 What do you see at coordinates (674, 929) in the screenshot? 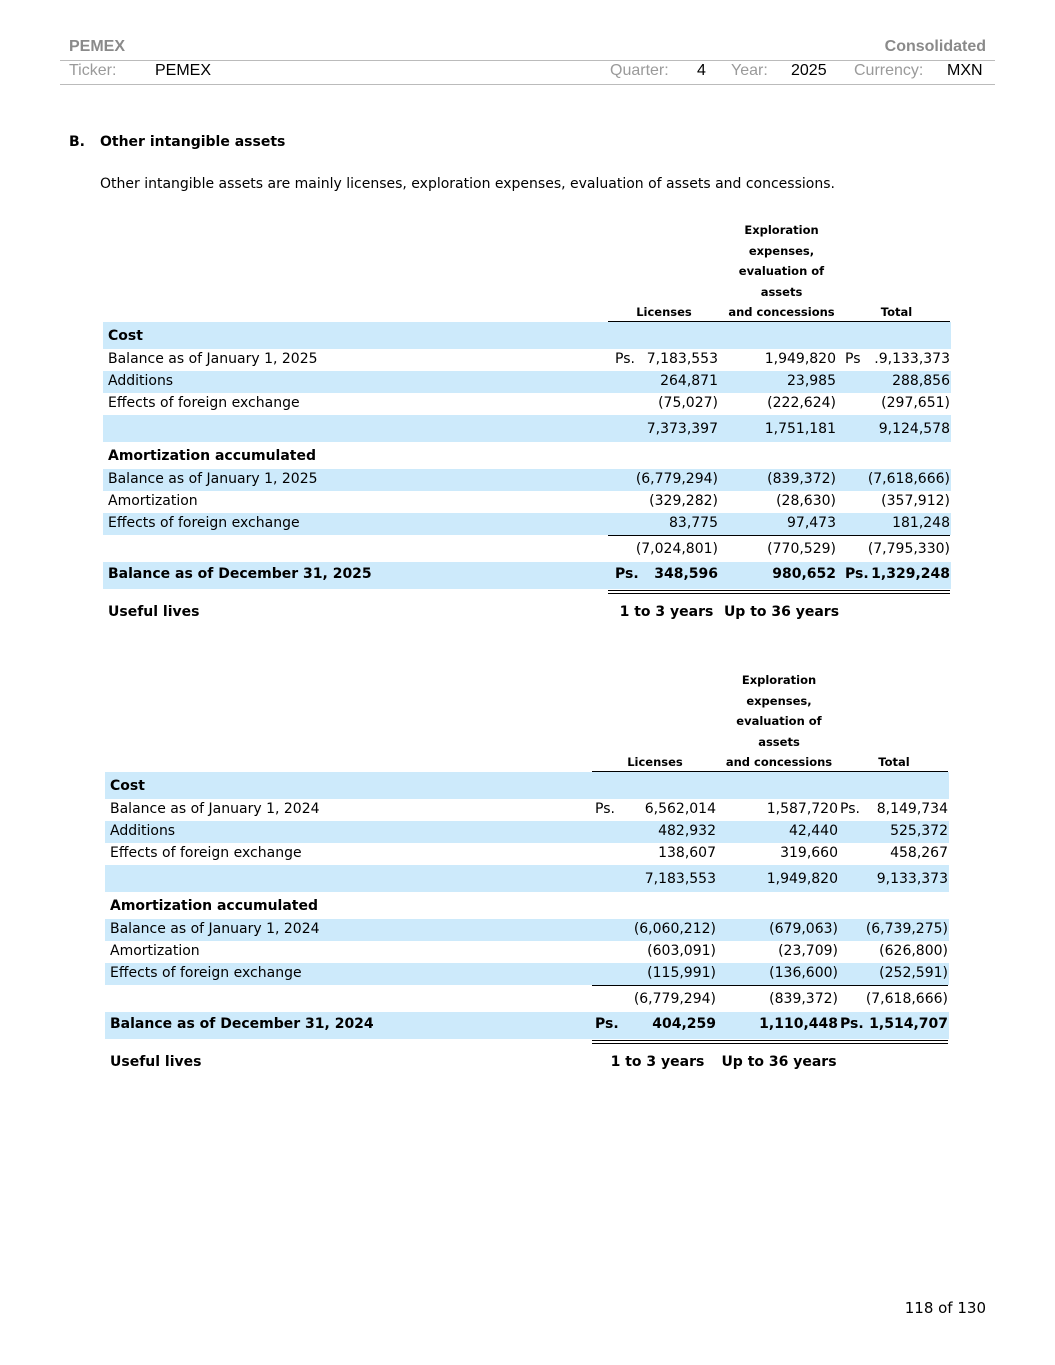
I see `licenses-value: (6,060,212)` at bounding box center [674, 929].